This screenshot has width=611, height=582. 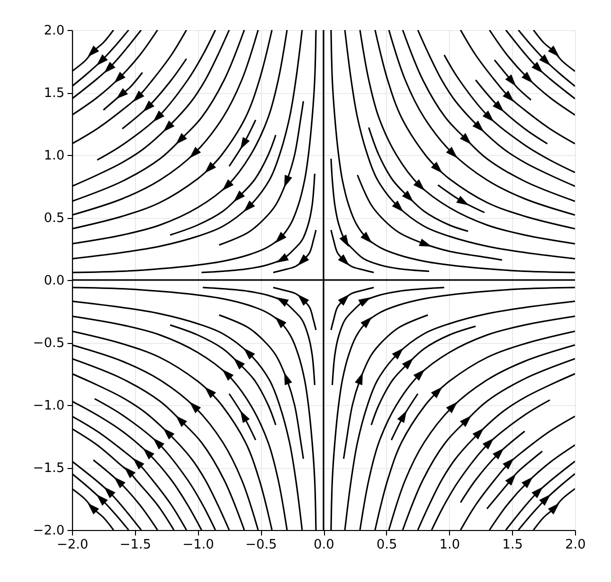 I want to click on x-tick-label: 0.0, so click(x=324, y=545).